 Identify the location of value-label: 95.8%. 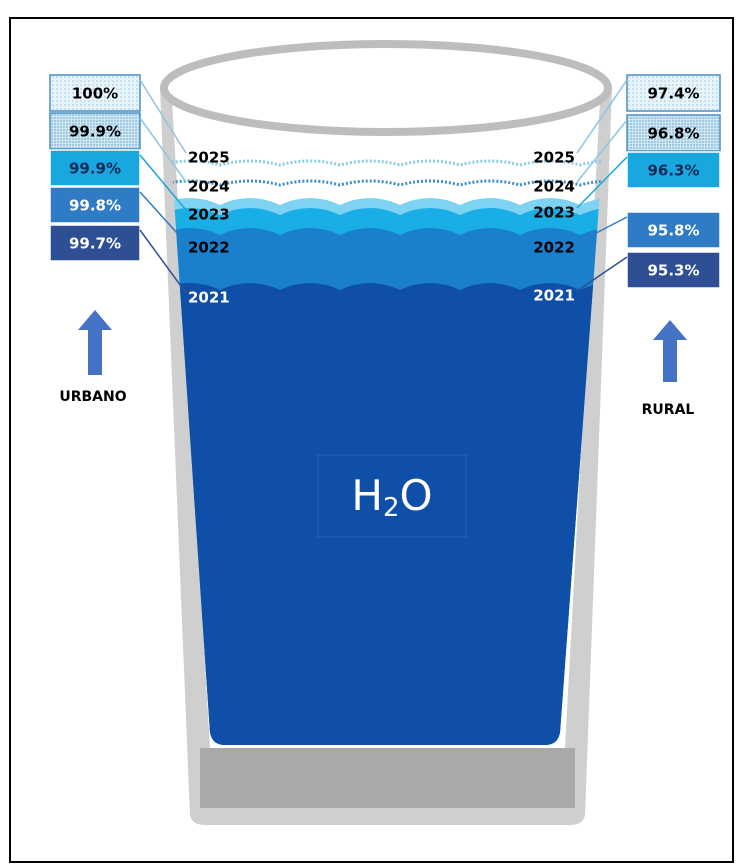
(673, 231).